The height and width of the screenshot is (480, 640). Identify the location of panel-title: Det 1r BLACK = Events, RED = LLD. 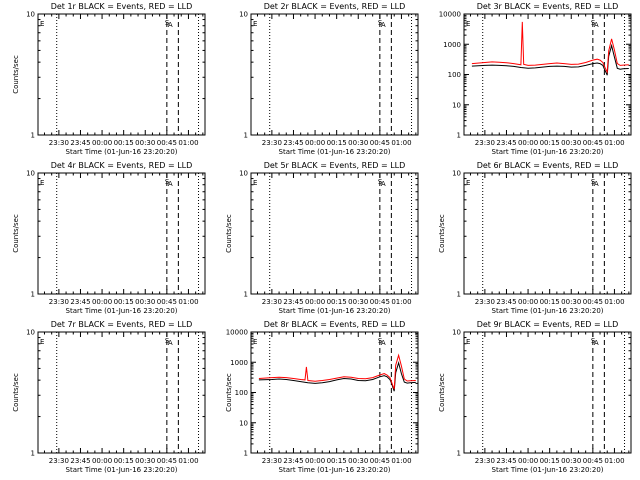
(122, 6).